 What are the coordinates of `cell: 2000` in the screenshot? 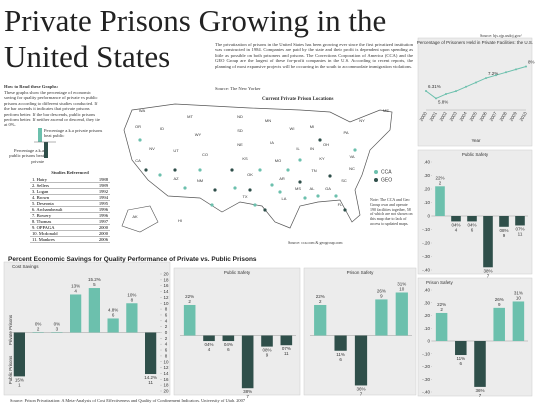 It's located at (98, 233).